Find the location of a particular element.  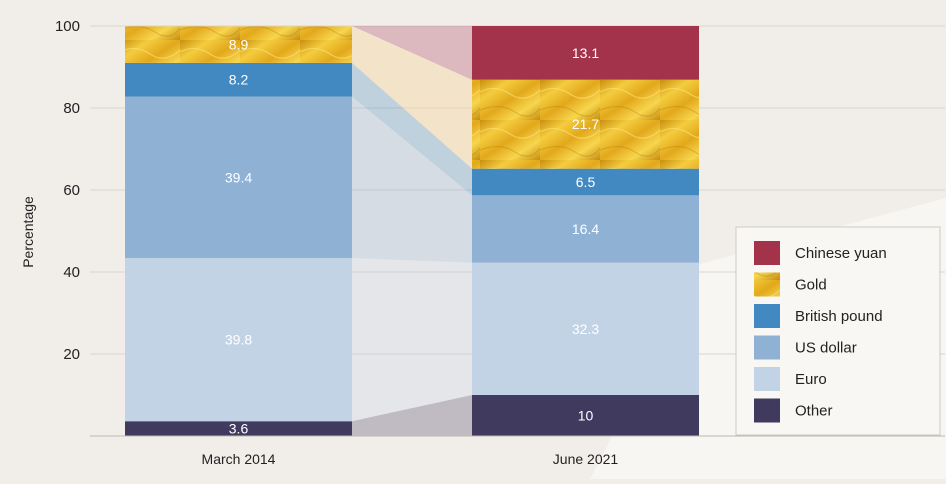

data-label-gbp-0: 8.2 is located at coordinates (239, 80).